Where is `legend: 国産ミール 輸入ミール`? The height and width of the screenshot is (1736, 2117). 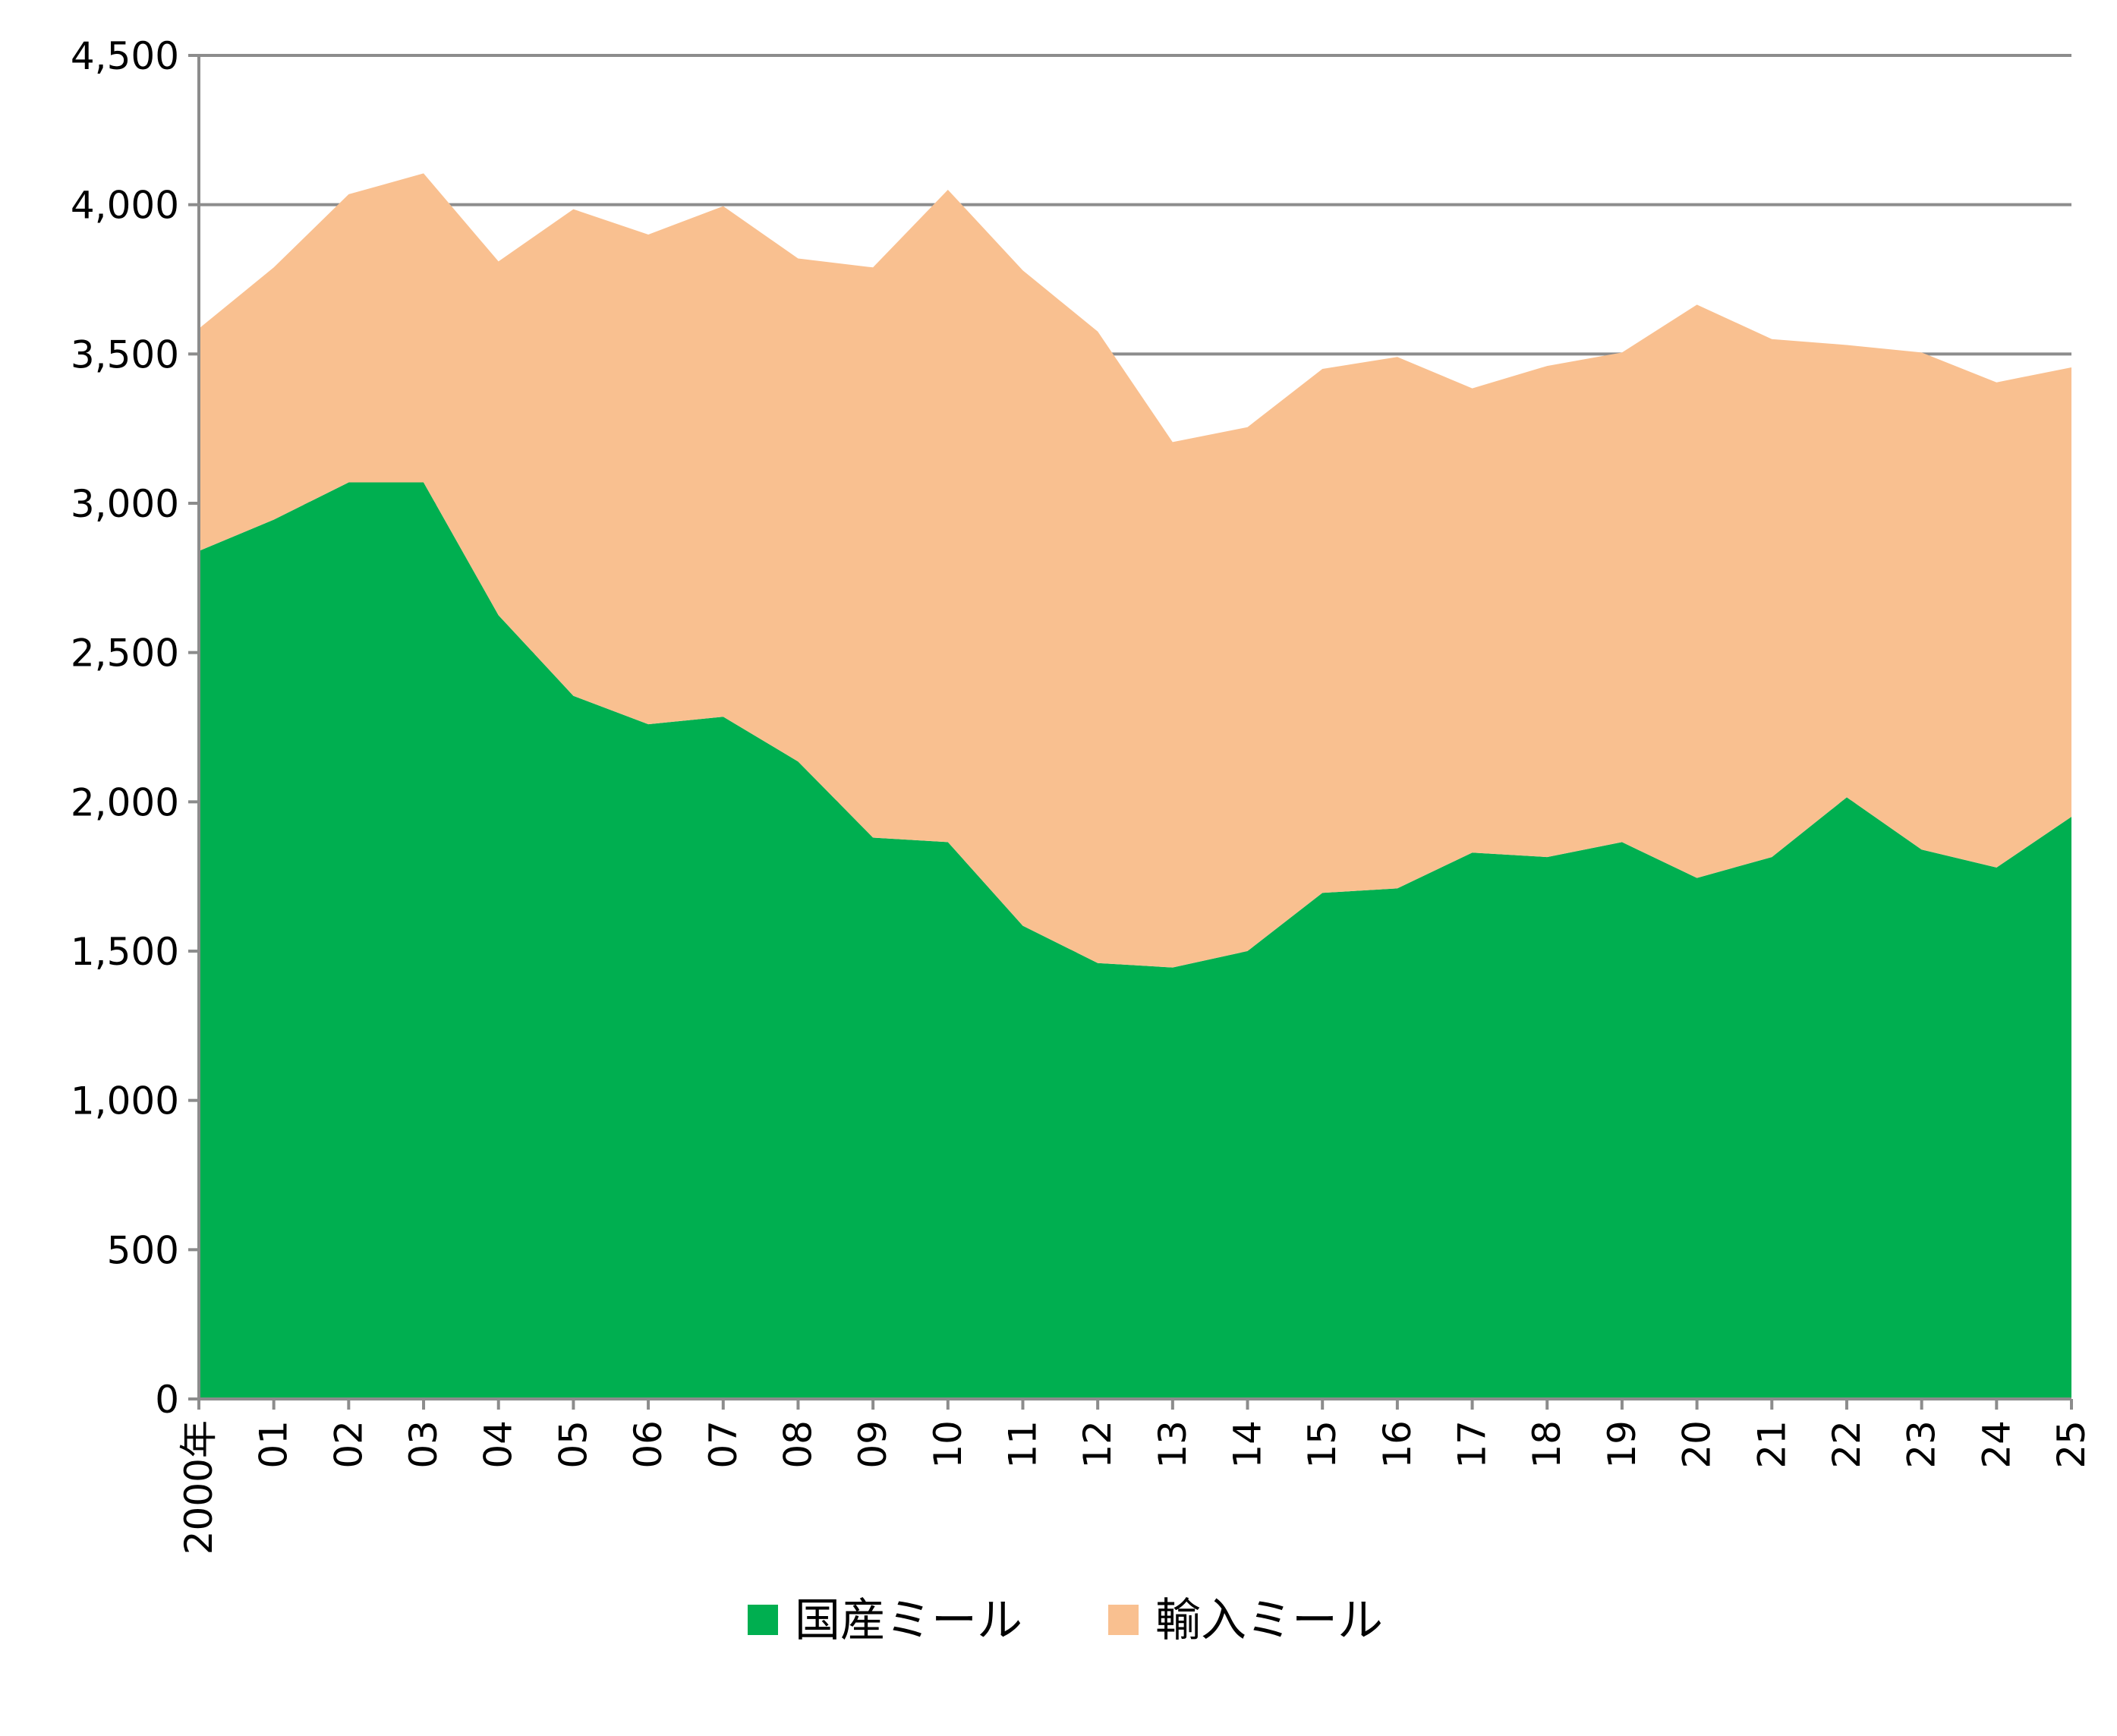 legend: 国産ミール 輸入ミール is located at coordinates (1065, 1620).